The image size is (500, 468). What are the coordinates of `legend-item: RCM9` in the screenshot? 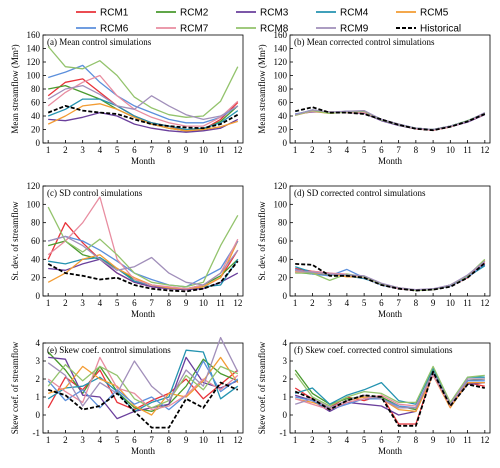 It's located at (342, 29).